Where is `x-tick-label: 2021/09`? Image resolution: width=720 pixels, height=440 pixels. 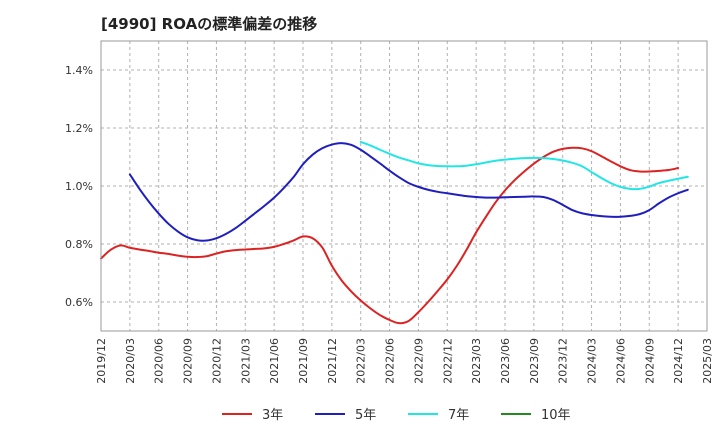 x-tick-label: 2021/09 is located at coordinates (303, 361).